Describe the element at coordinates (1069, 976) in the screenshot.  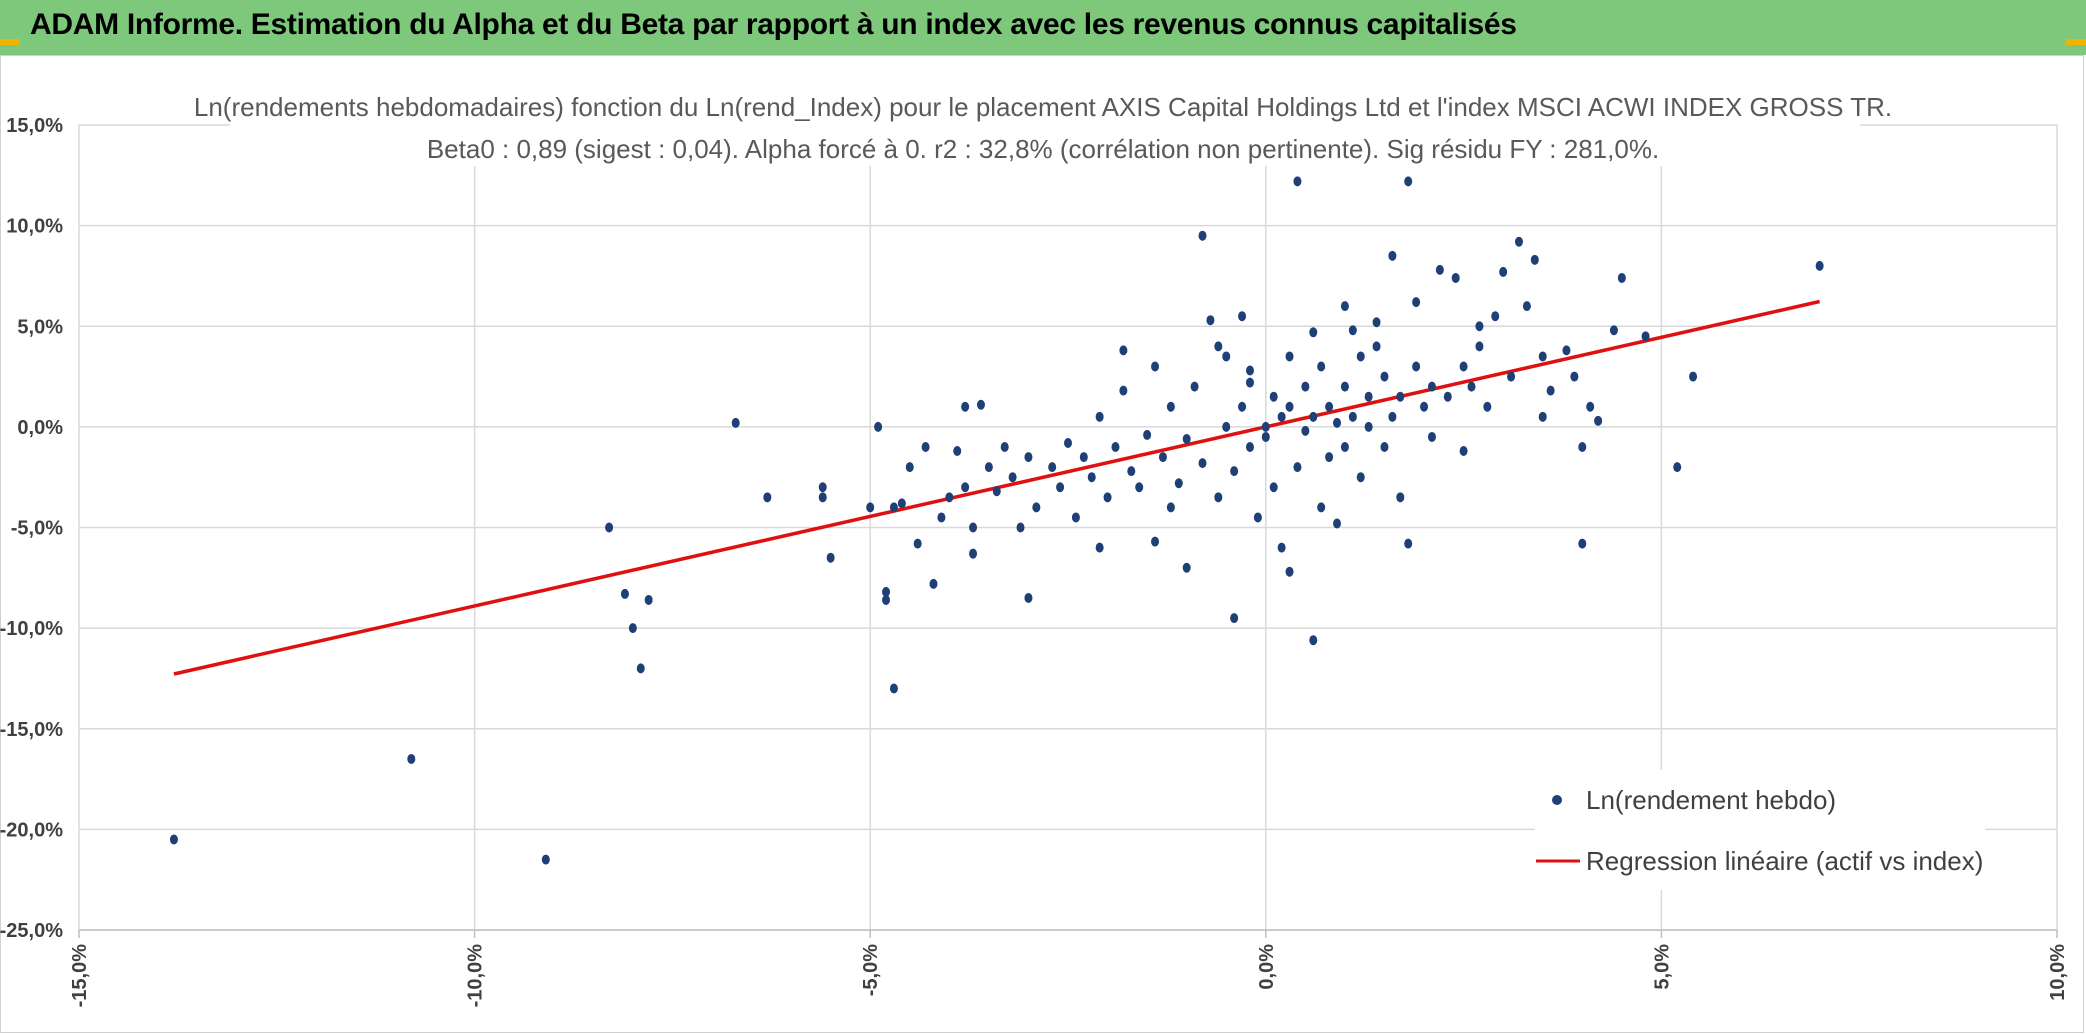
I see `x-axis-tick-labels: -15,0% -10,0% -5,0% 0,0% 5,0% 10,0%` at that location.